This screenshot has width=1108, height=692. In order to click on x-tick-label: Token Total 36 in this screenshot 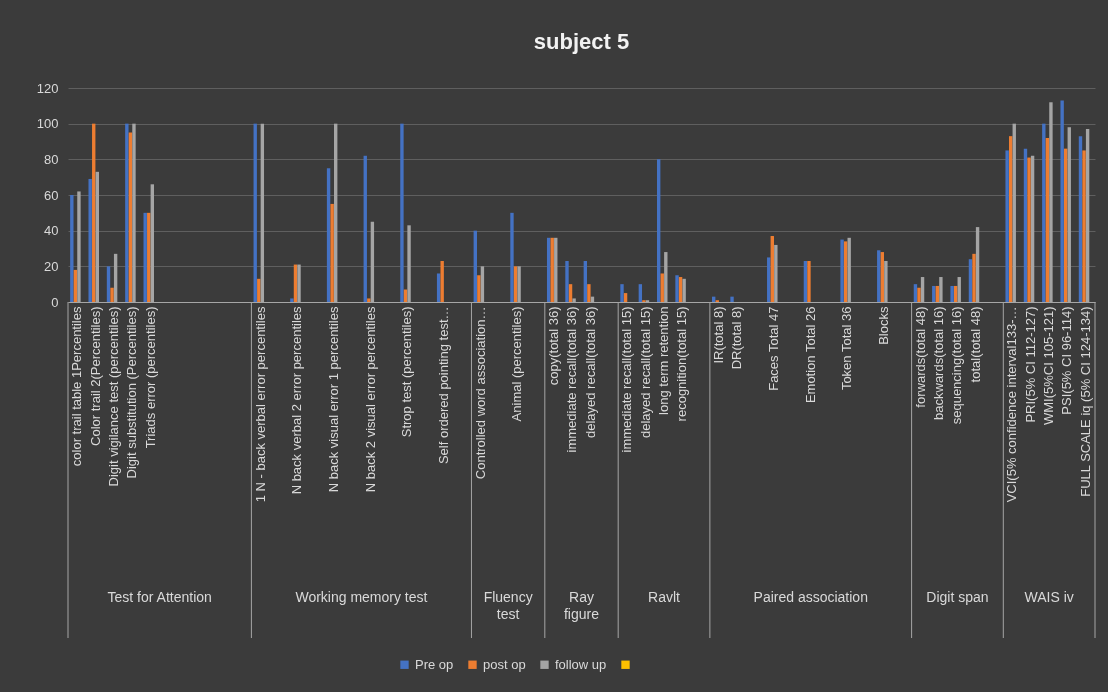, I will do `click(847, 348)`.